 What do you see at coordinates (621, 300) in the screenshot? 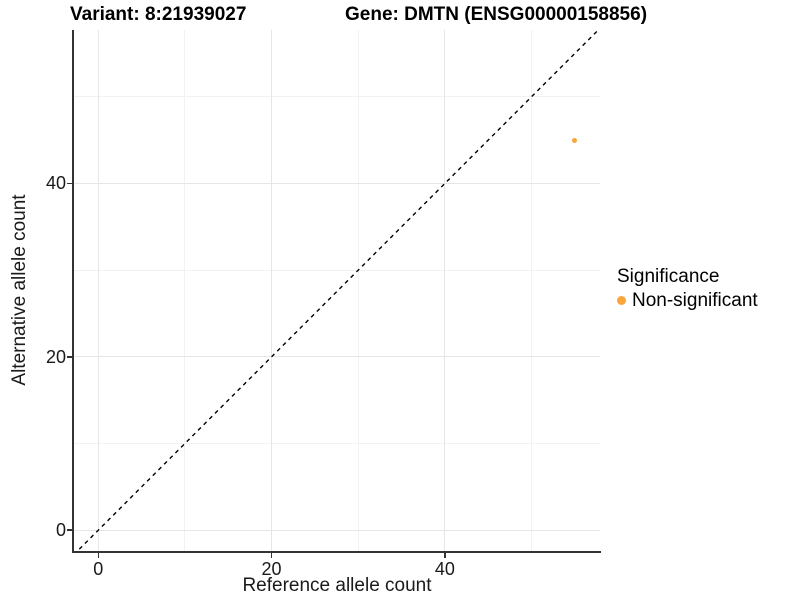
I see `legend-key-dot-icon` at bounding box center [621, 300].